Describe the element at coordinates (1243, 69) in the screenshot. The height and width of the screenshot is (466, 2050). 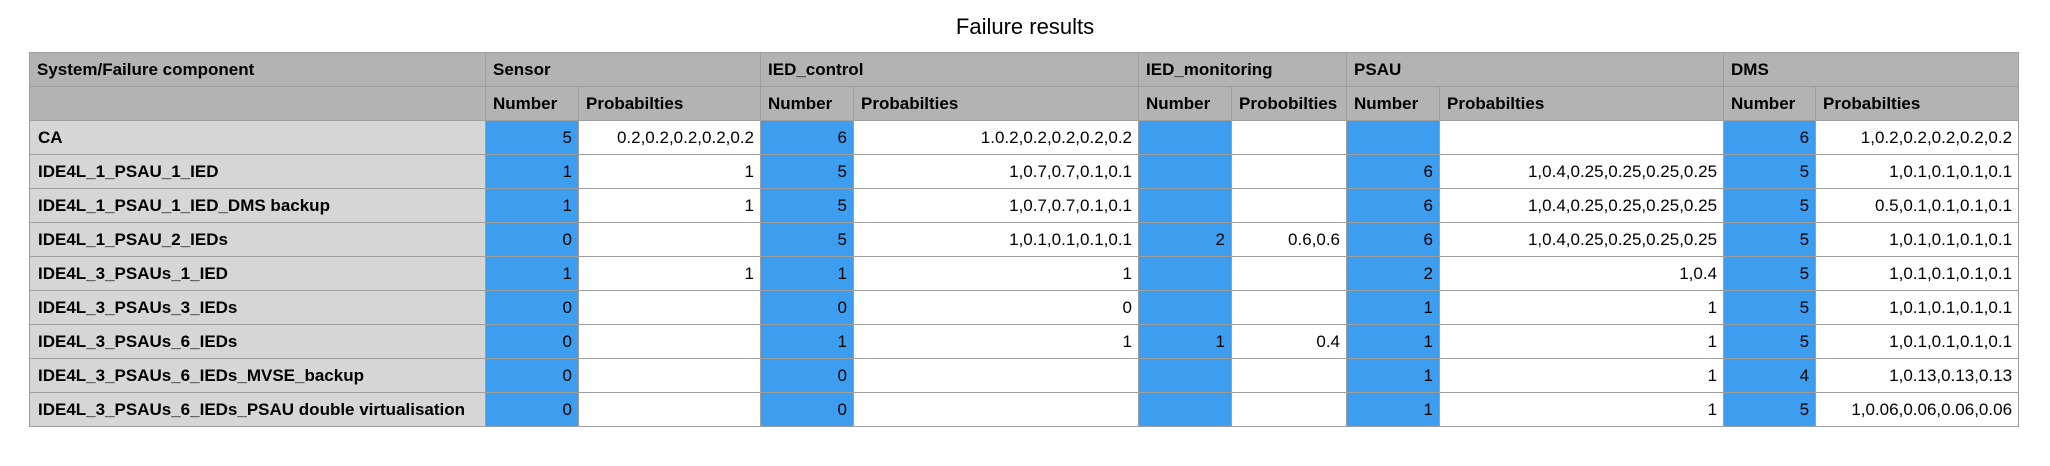
I see `group-header-ied-monitoring: IED_monitoring` at that location.